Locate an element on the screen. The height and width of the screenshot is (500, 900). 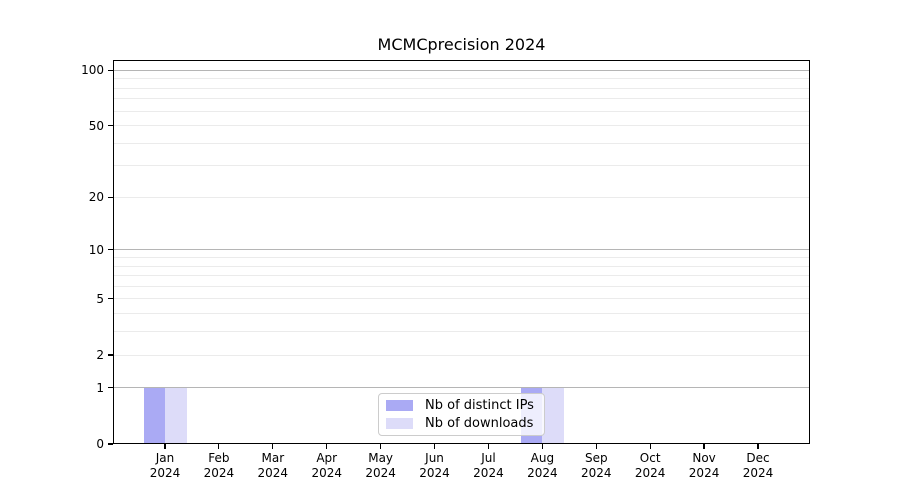
x-tick-label: Jan 2024 is located at coordinates (165, 465).